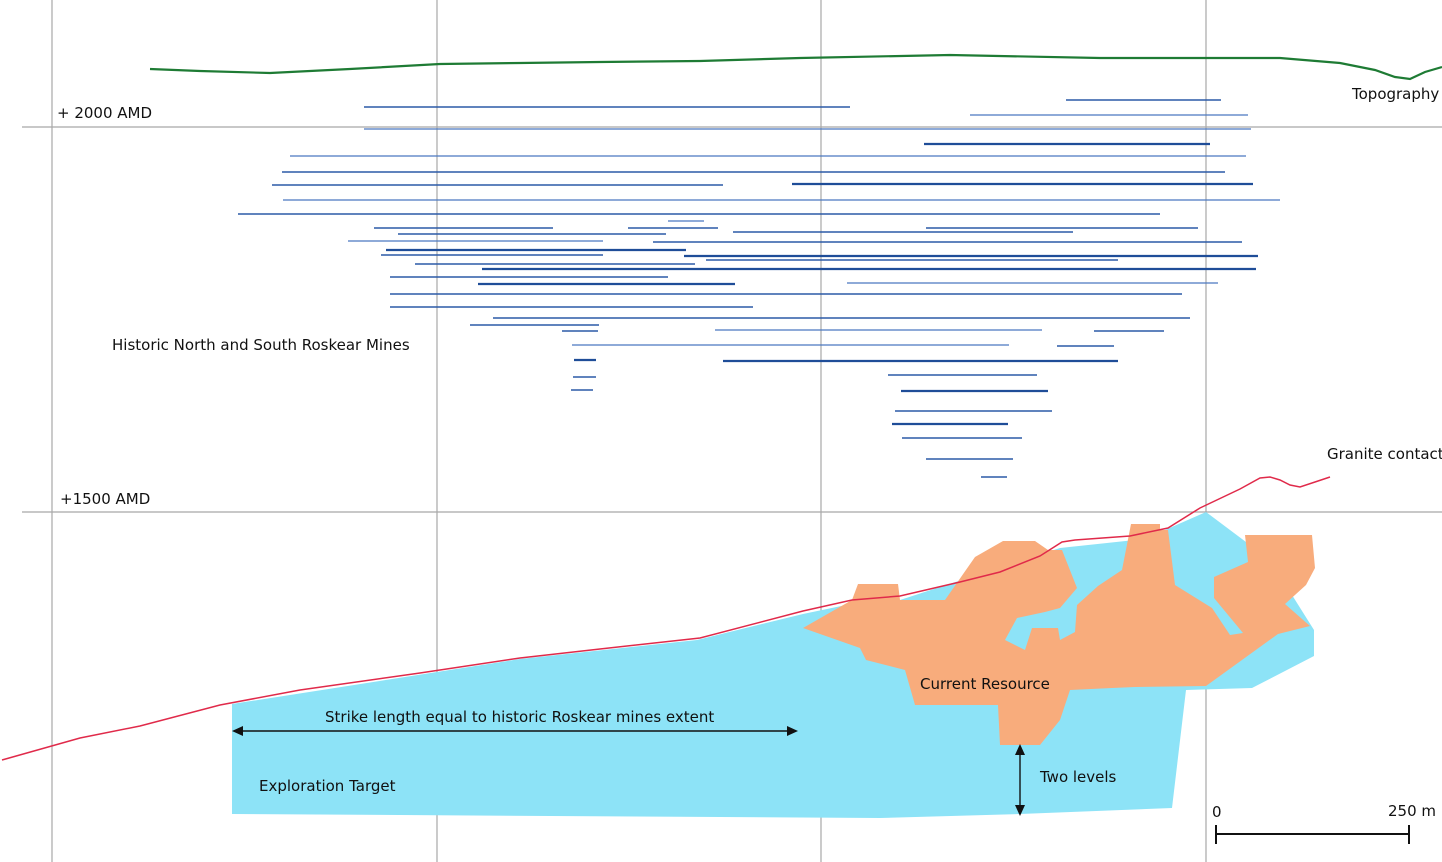 The height and width of the screenshot is (862, 1442). I want to click on topography-label: Topography, so click(1395, 94).